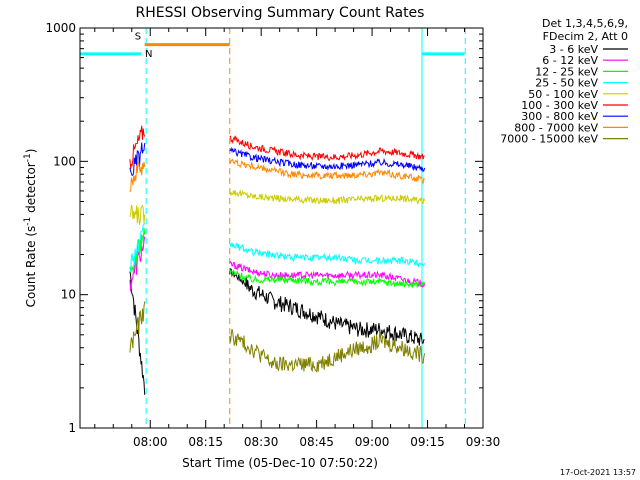 The width and height of the screenshot is (640, 480). What do you see at coordinates (150, 442) in the screenshot?
I see `x-tick-label: 08:00` at bounding box center [150, 442].